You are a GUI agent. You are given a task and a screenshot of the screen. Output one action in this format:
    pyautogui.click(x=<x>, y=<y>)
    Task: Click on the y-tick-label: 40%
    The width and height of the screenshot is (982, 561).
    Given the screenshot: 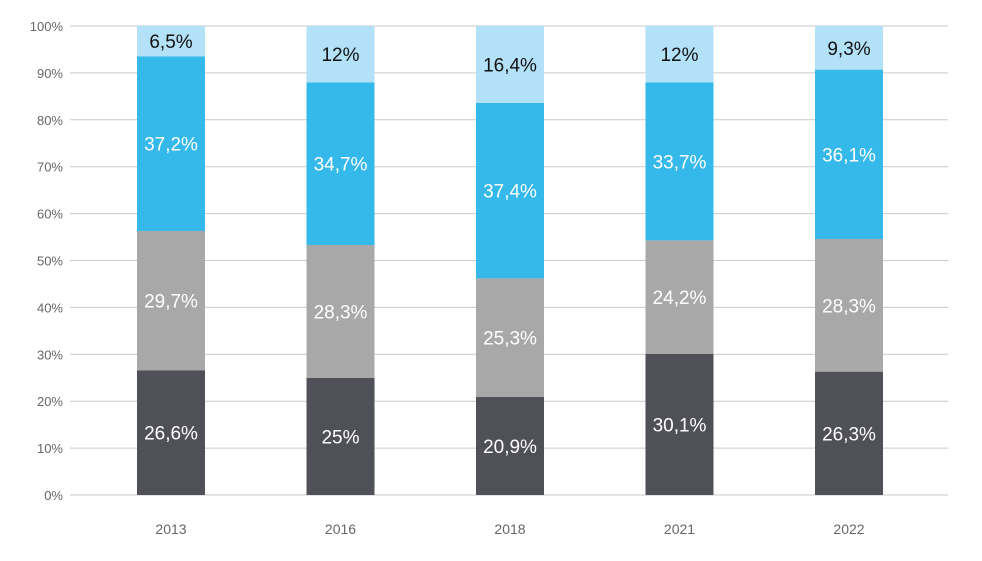 What is the action you would take?
    pyautogui.click(x=50, y=307)
    